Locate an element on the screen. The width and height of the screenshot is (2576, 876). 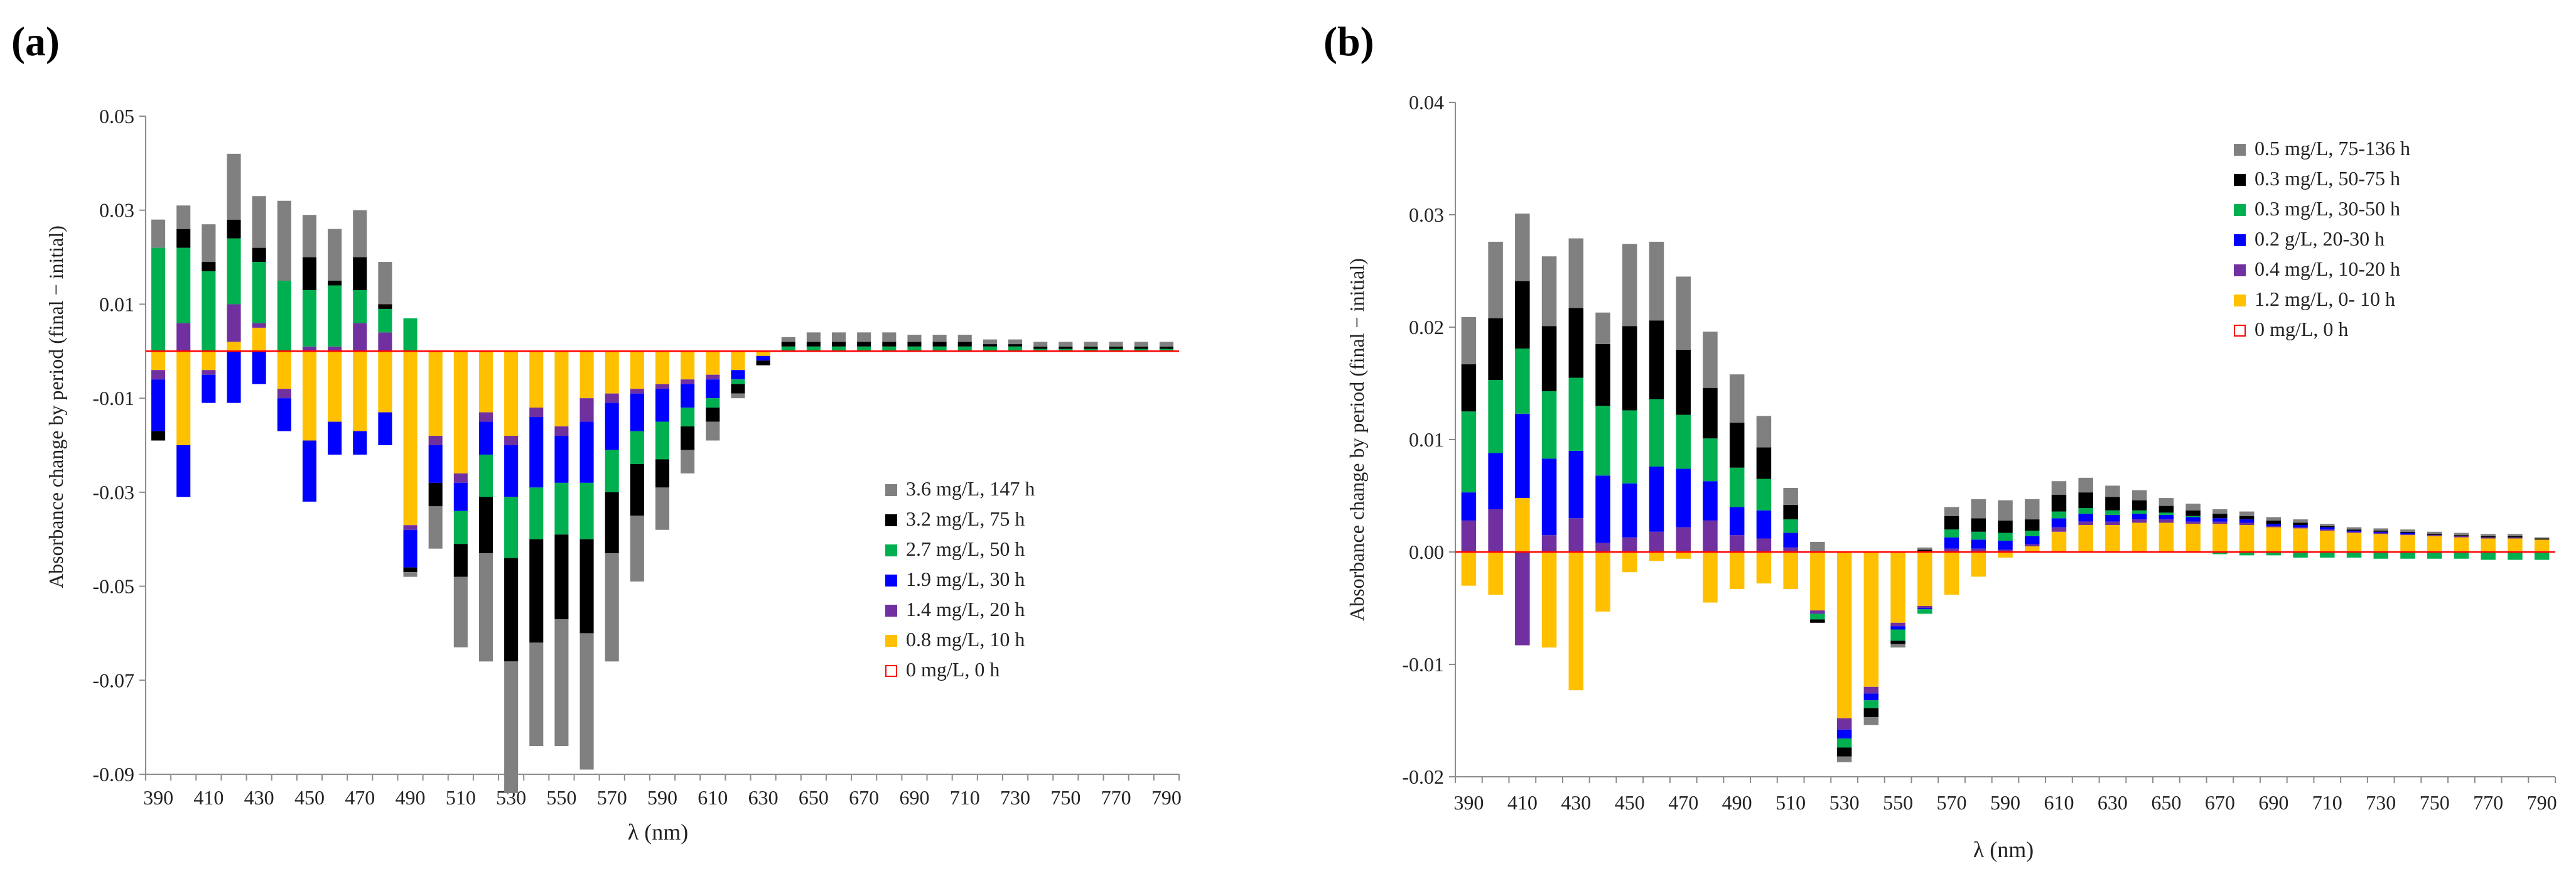
panel-b-x-tick-label: 790 is located at coordinates (2542, 802).